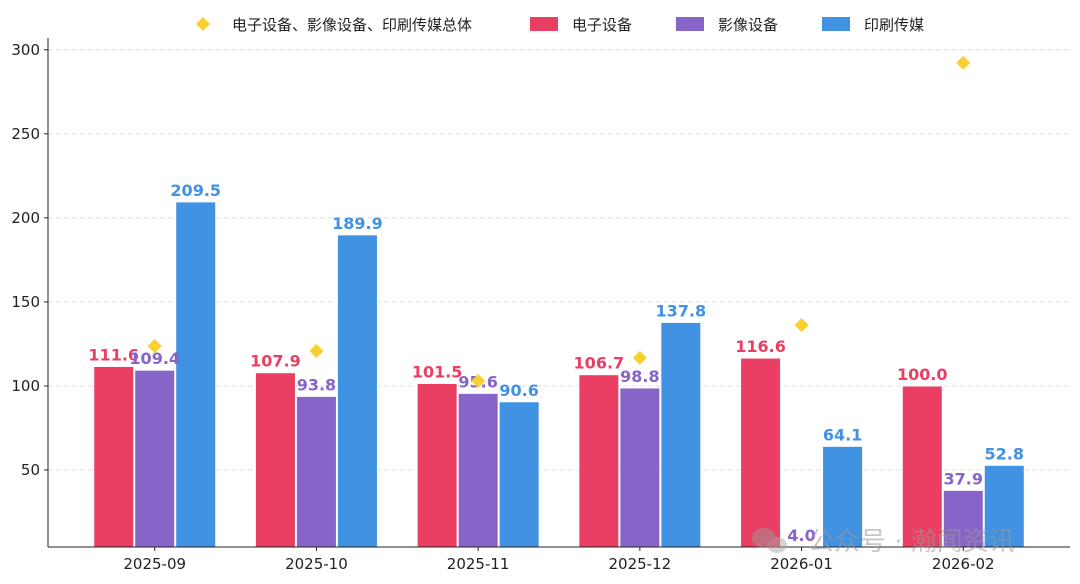 The height and width of the screenshot is (584, 1080). What do you see at coordinates (25, 386) in the screenshot?
I see `y-tick-label: 100` at bounding box center [25, 386].